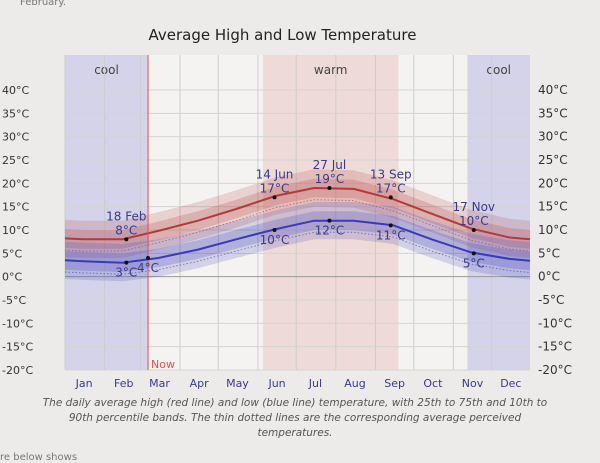 This screenshot has height=463, width=600. Describe the element at coordinates (43, 4) in the screenshot. I see `page-text-fragment: February.` at that location.